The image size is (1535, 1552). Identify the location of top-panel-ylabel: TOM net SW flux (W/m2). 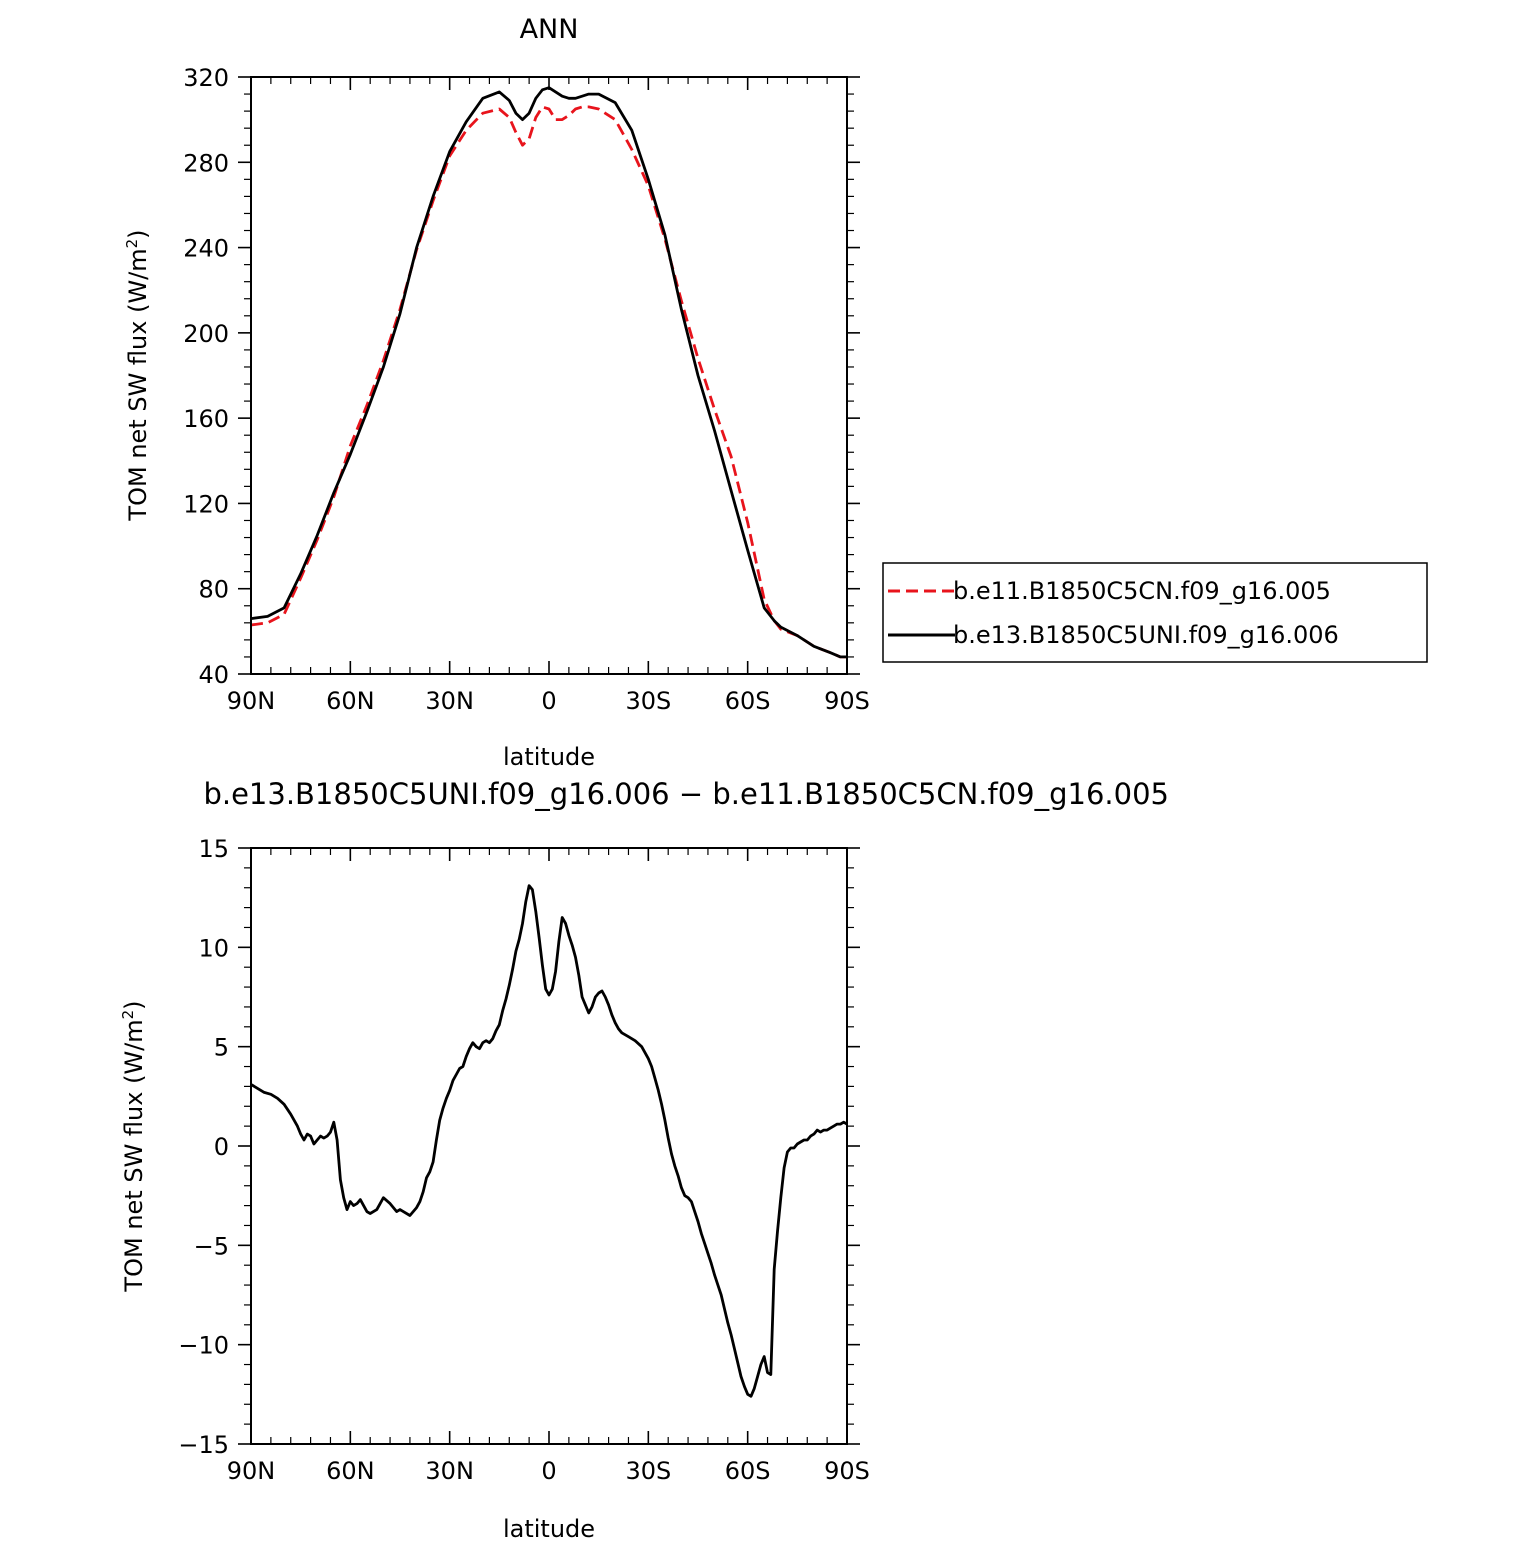
(137, 375).